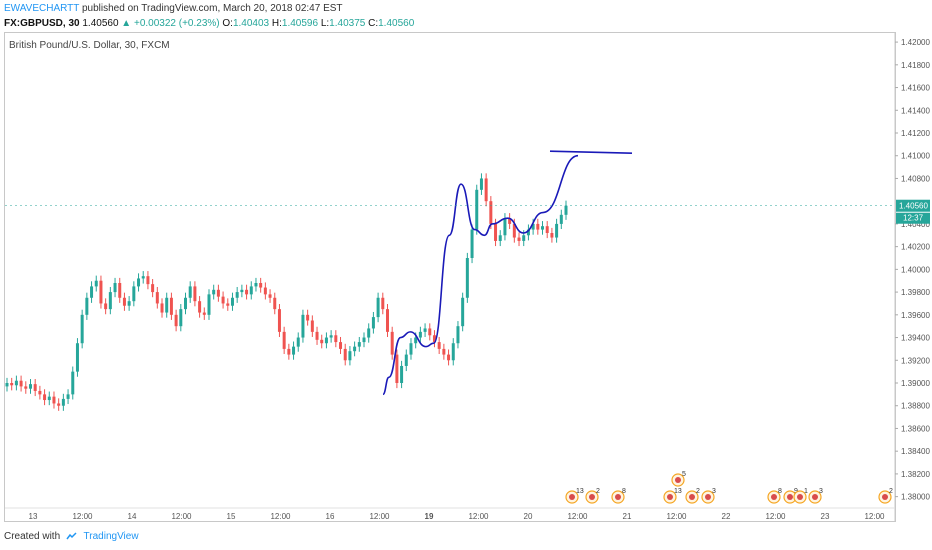  What do you see at coordinates (325, 23) in the screenshot?
I see `low-label: L:` at bounding box center [325, 23].